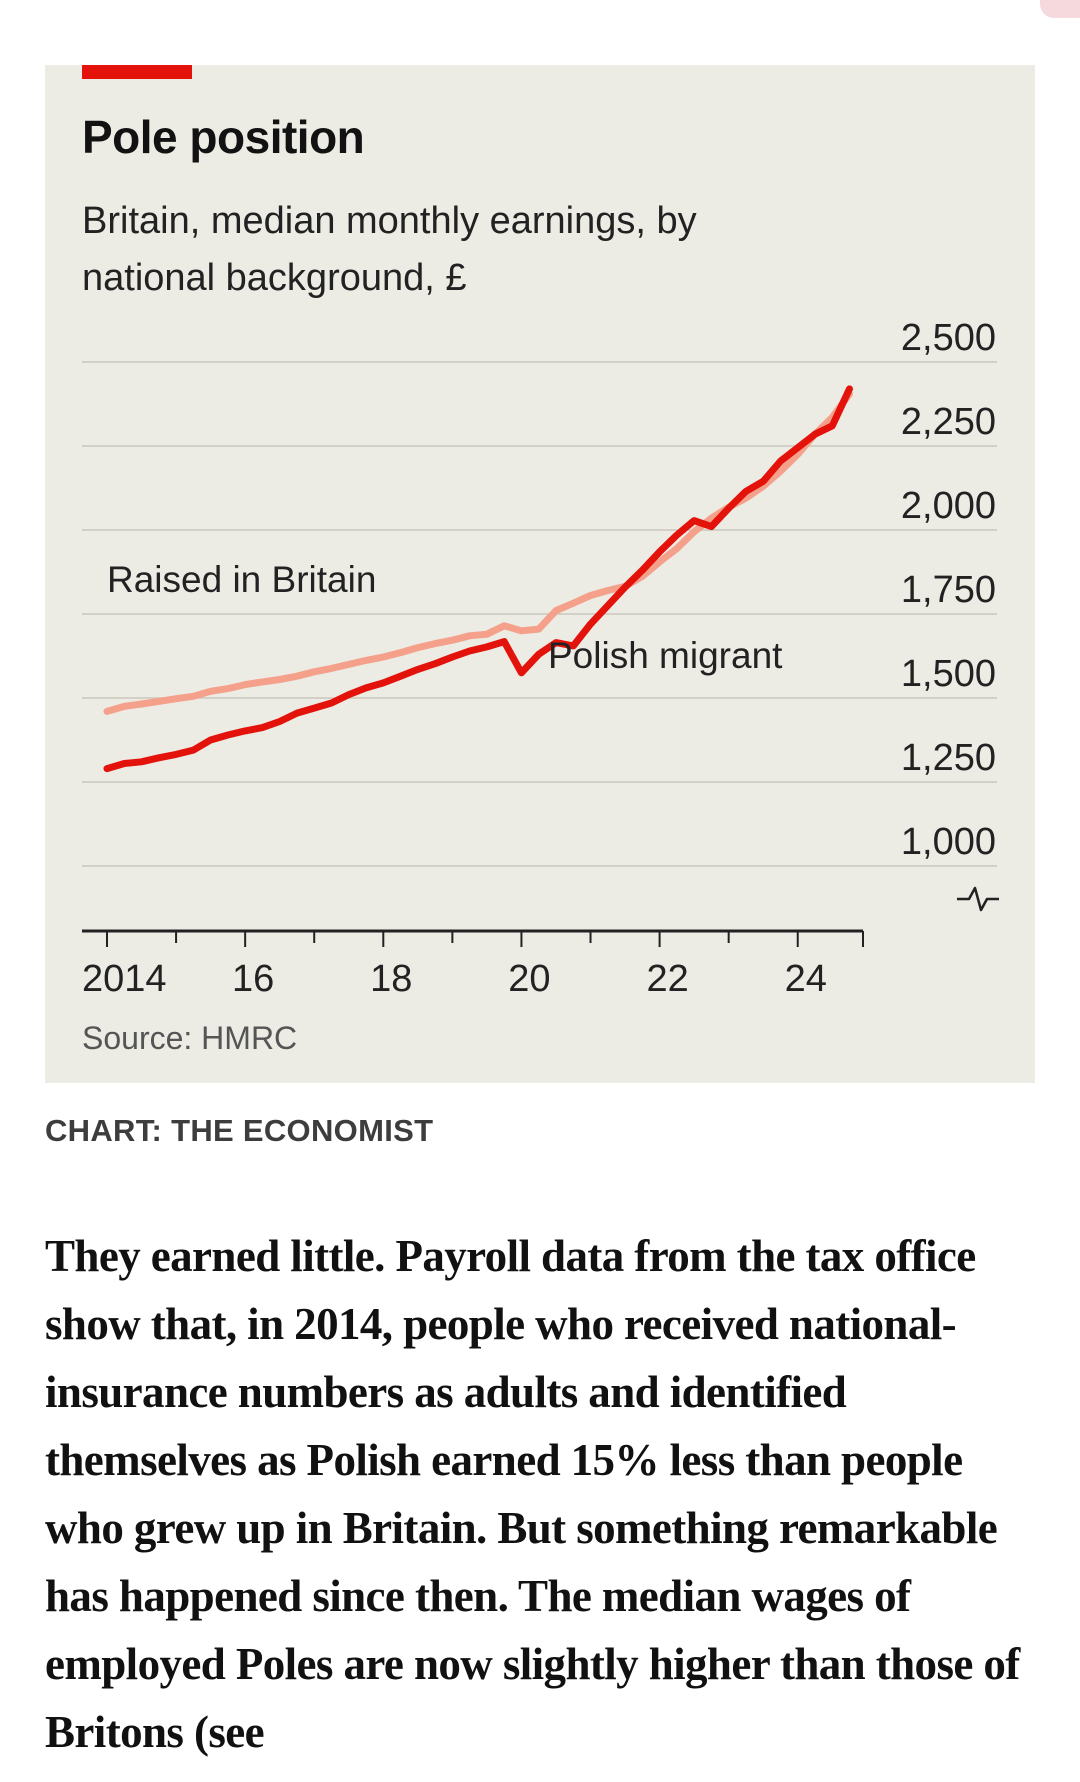  I want to click on series-label-raised-in-britain: Raised in Britain, so click(241, 579).